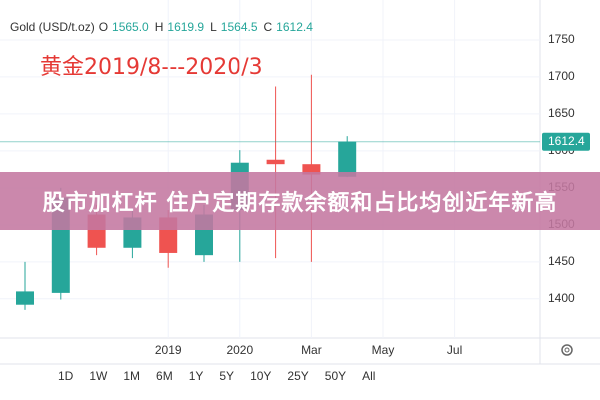 This screenshot has width=600, height=400. Describe the element at coordinates (335, 376) in the screenshot. I see `range-button: 50Y` at that location.